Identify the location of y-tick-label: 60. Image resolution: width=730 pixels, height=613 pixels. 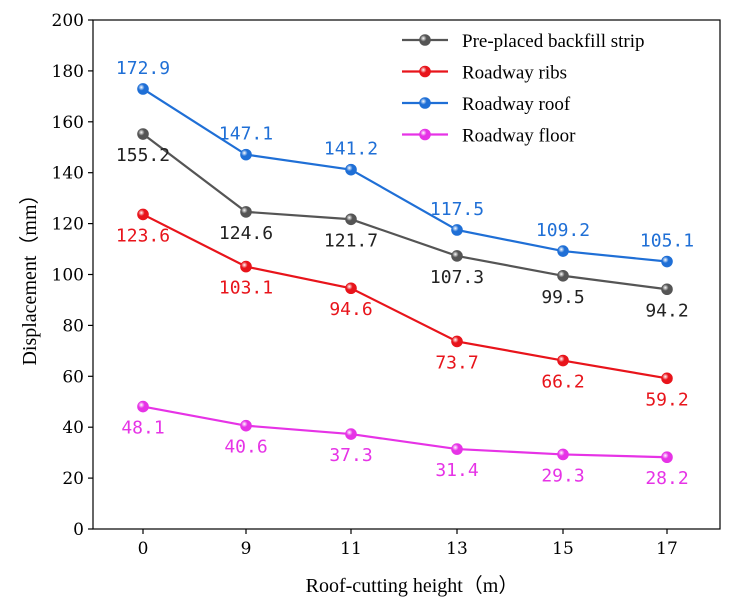
(73, 377).